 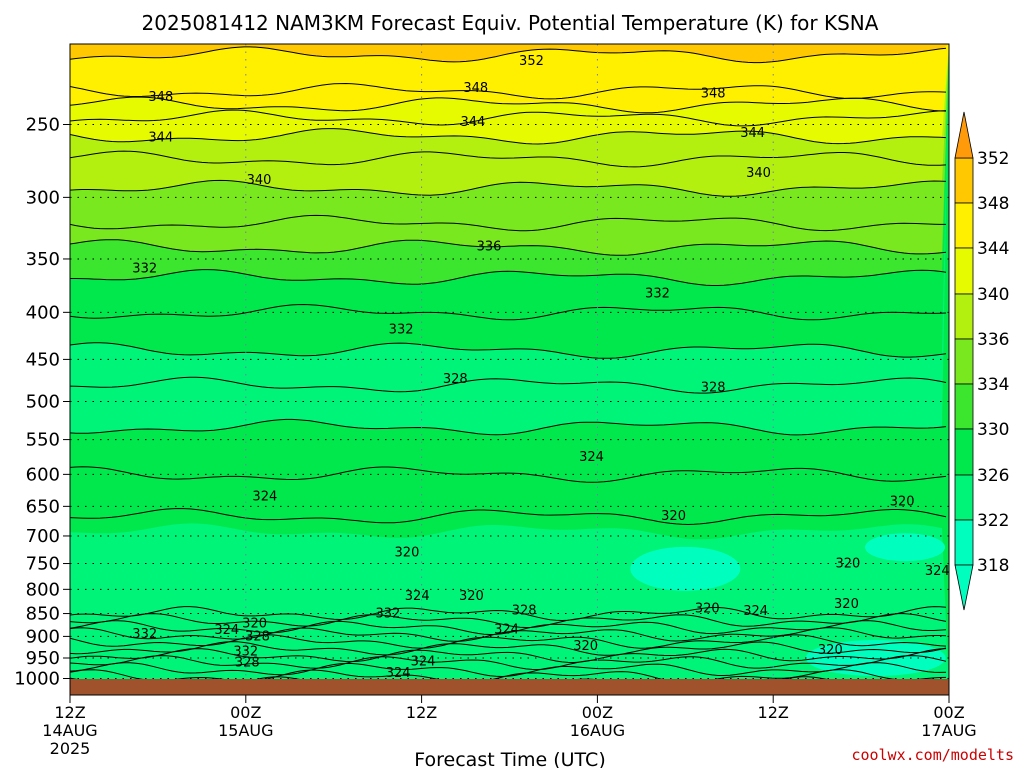 What do you see at coordinates (43, 312) in the screenshot?
I see `y-tick-label: 400` at bounding box center [43, 312].